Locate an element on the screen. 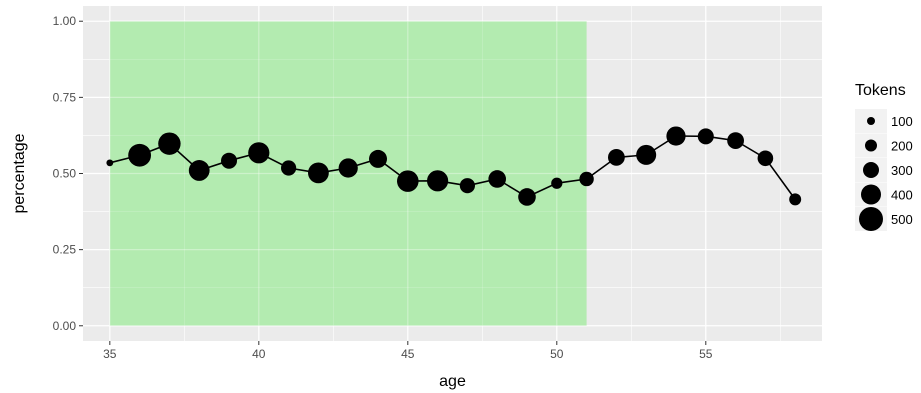 The image size is (921, 393). y-tick-label: 0.00 is located at coordinates (65, 326).